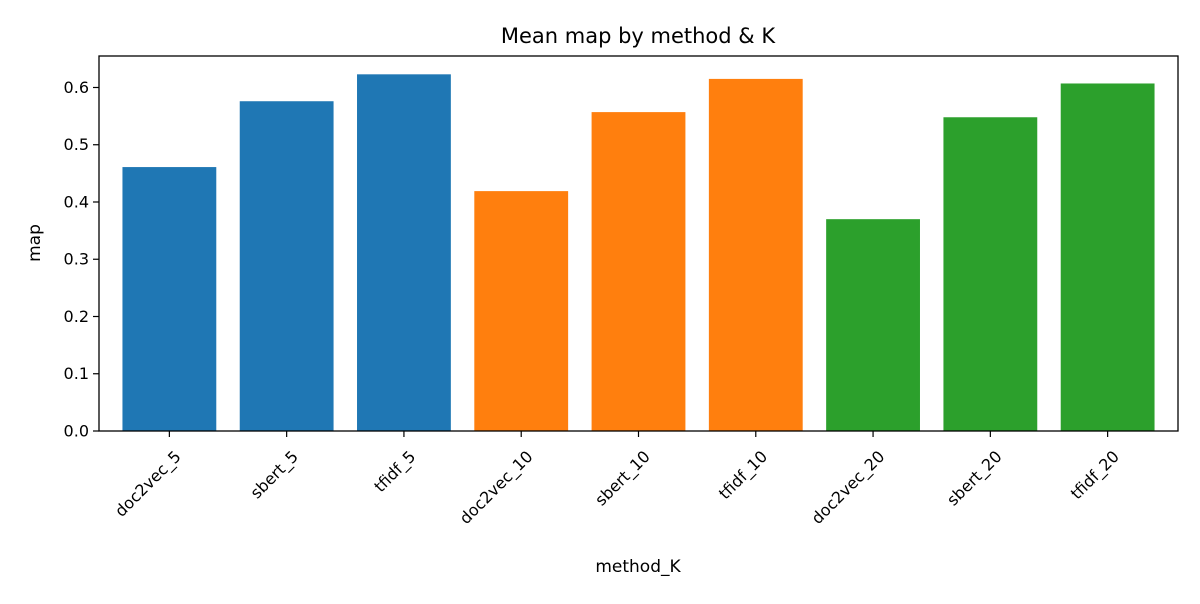  Describe the element at coordinates (638, 36) in the screenshot. I see `chart-title: Mean map by method & K` at that location.